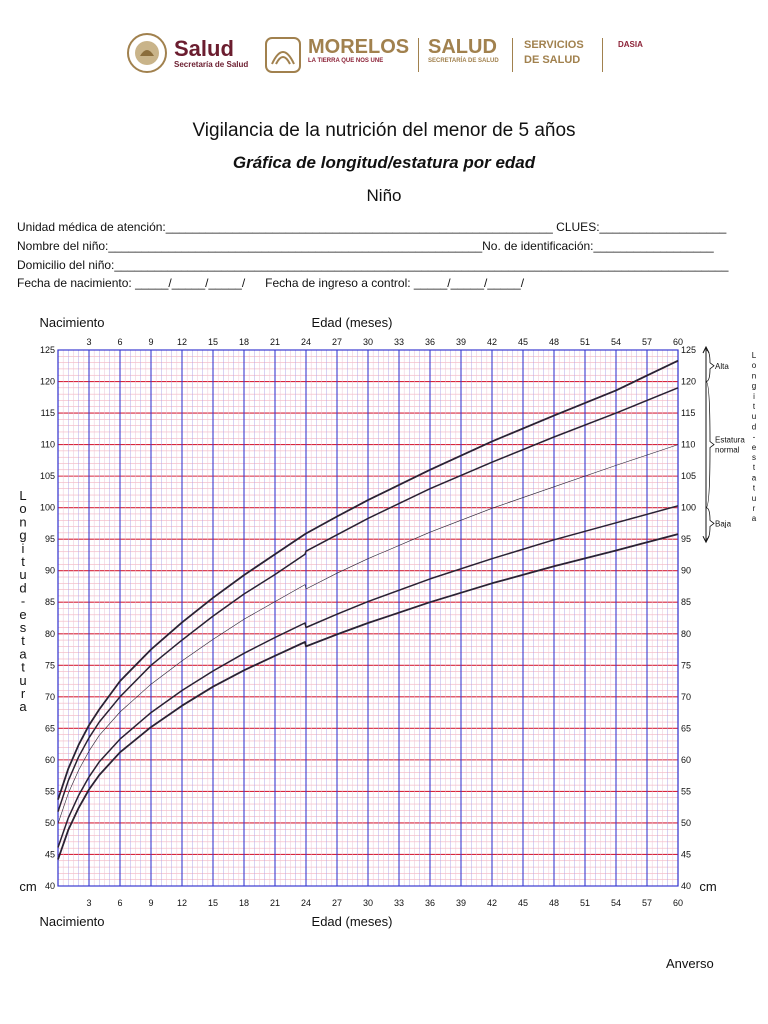 This screenshot has width=768, height=1024. Describe the element at coordinates (647, 342) in the screenshot. I see `x-tick-label-top: 57` at that location.